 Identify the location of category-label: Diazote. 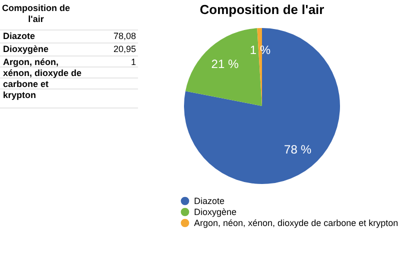
(19, 36).